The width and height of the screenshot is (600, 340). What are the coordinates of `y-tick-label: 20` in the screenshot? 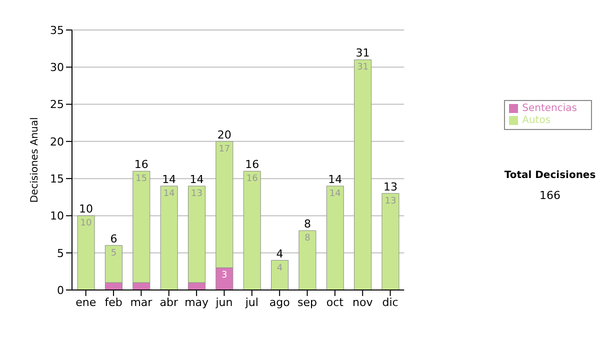 It's located at (57, 141).